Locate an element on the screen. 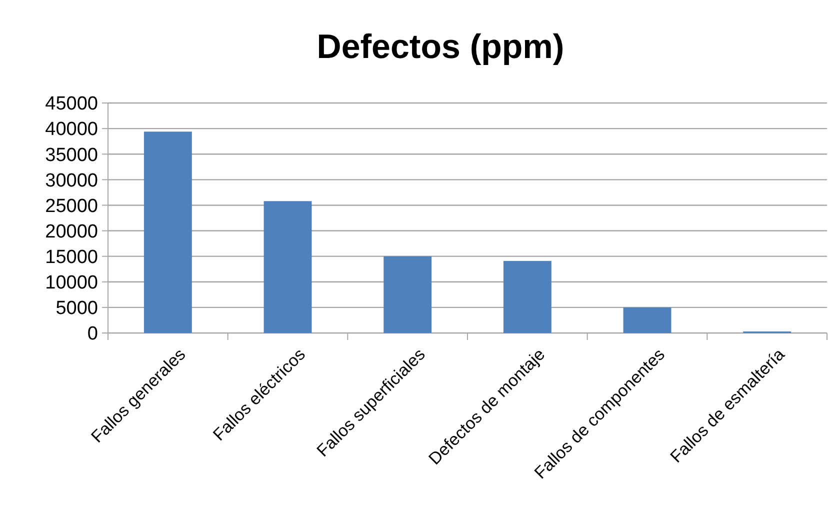 The image size is (833, 531). chart-title: Defectos (ppm) is located at coordinates (440, 47).